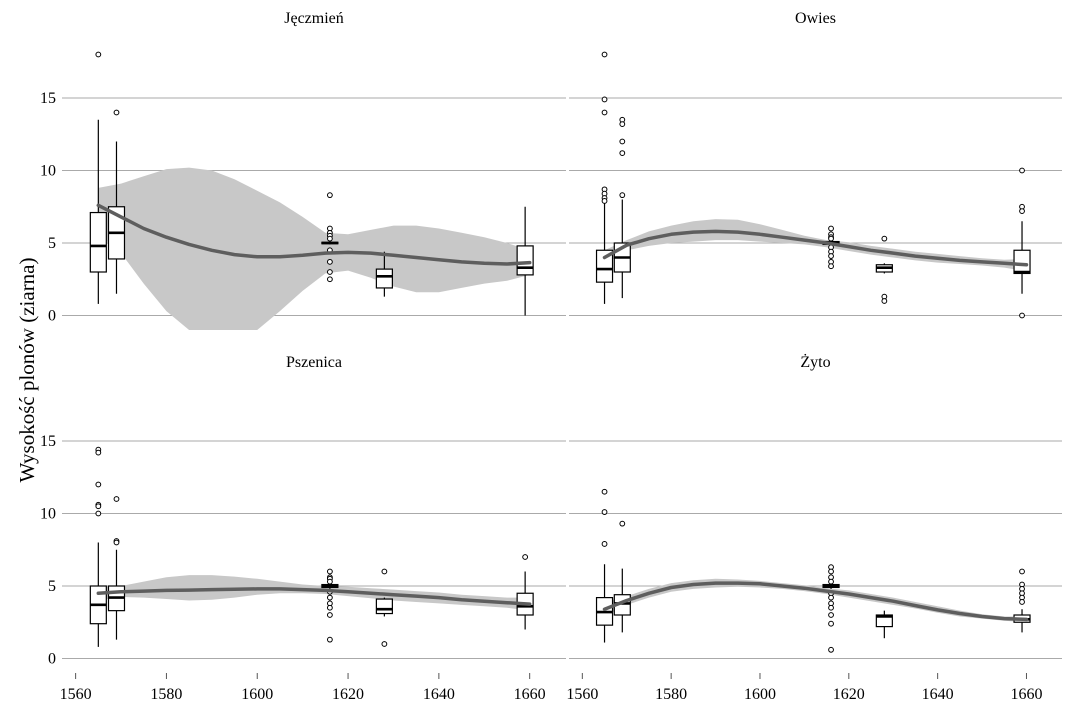 The image size is (1067, 706). I want to click on y-tick-label: 0, so click(52, 316).